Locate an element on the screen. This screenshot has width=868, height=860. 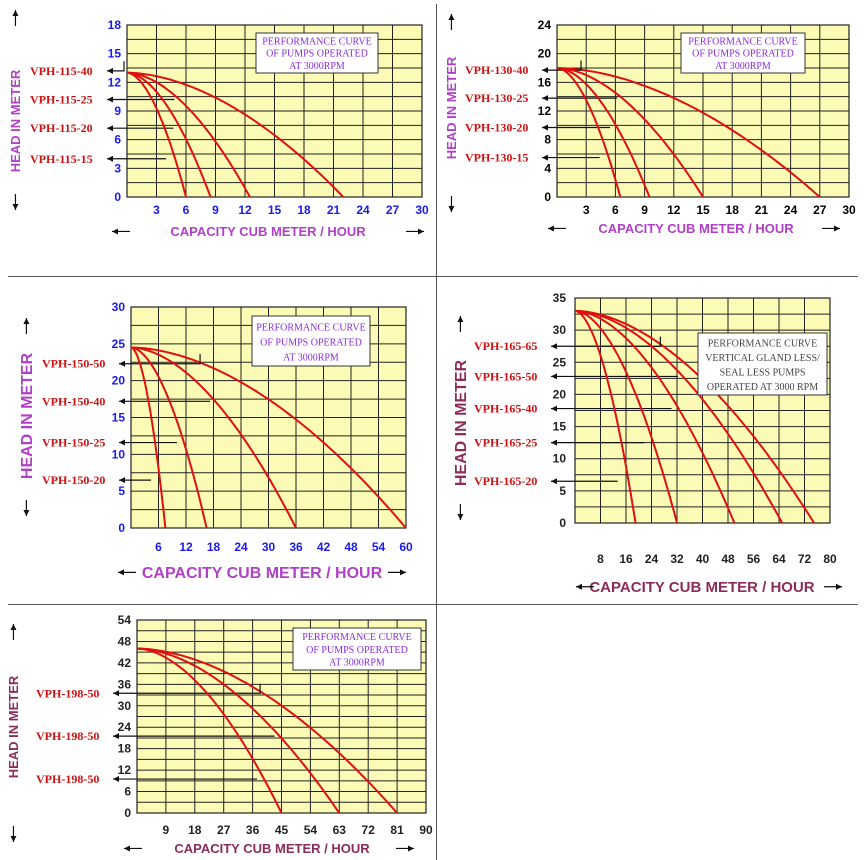
x-tick-label: 12 is located at coordinates (245, 210).